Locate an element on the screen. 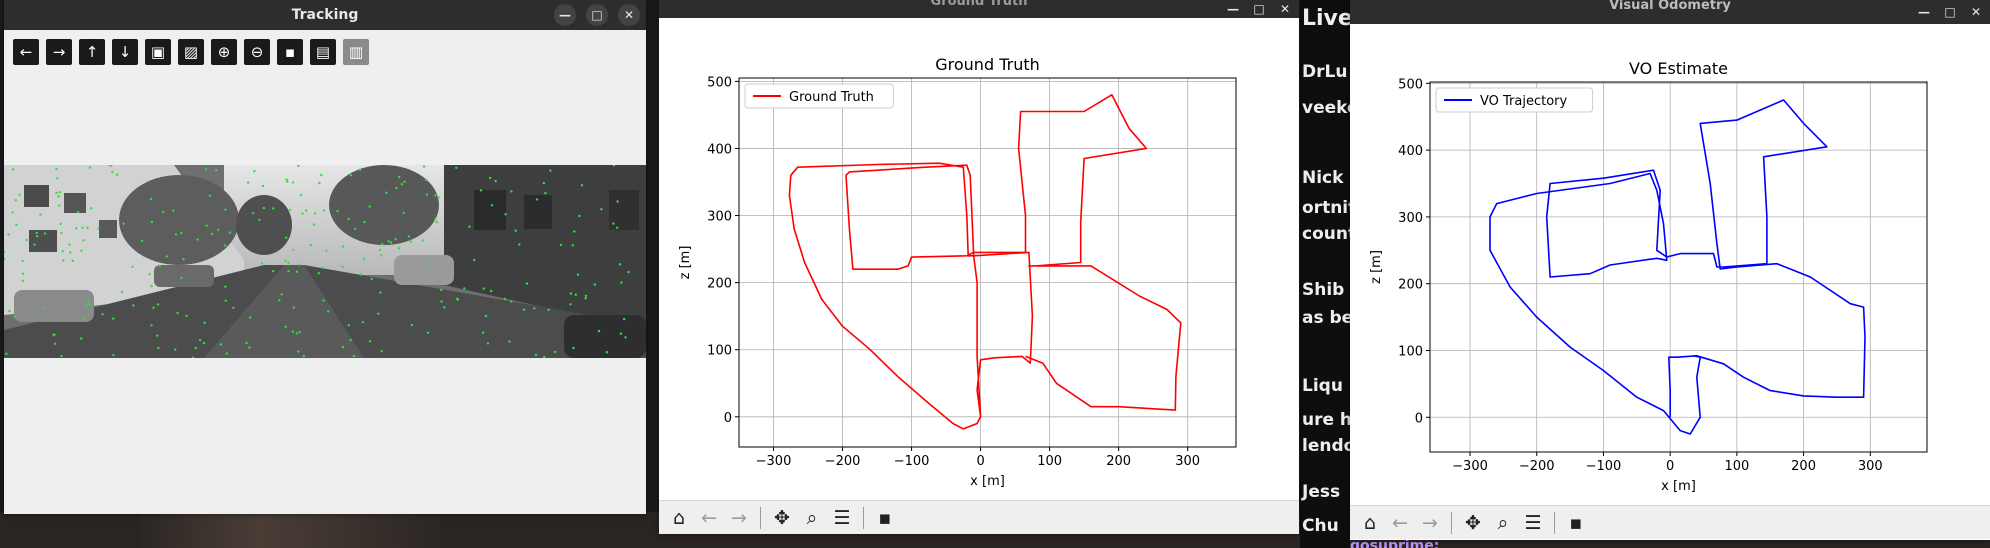 The height and width of the screenshot is (548, 1990). tracking-titlebar: Tracking — □ ✕ is located at coordinates (325, 15).